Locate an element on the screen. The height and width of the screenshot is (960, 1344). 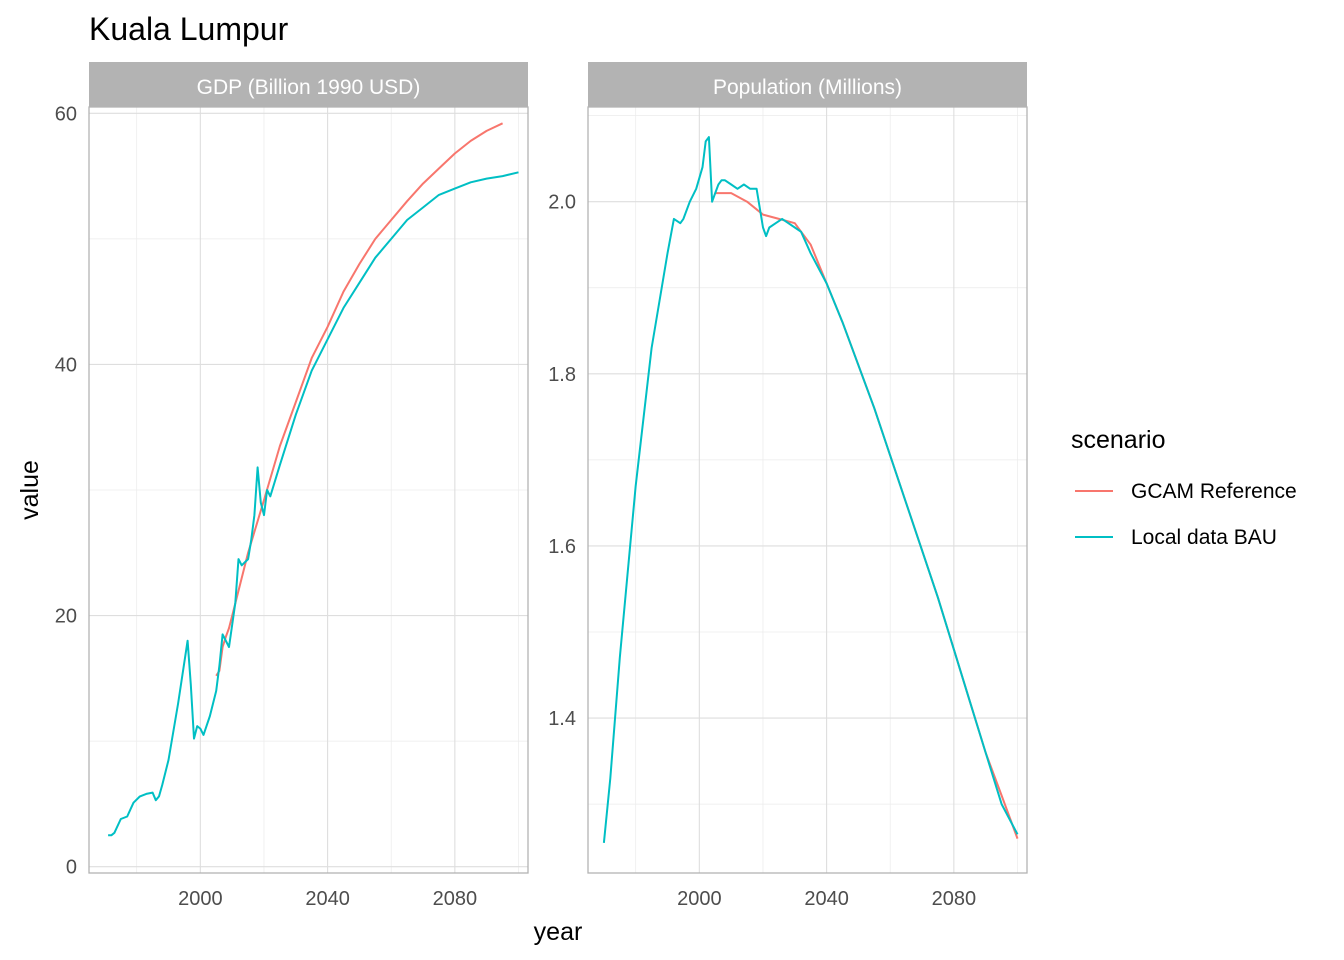
y-tick-label: 1.4 is located at coordinates (562, 719).